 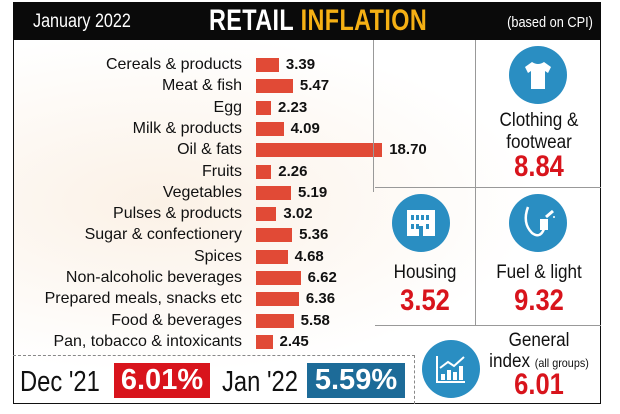 I want to click on bar-row: Milk & products 4.09, so click(x=310, y=129).